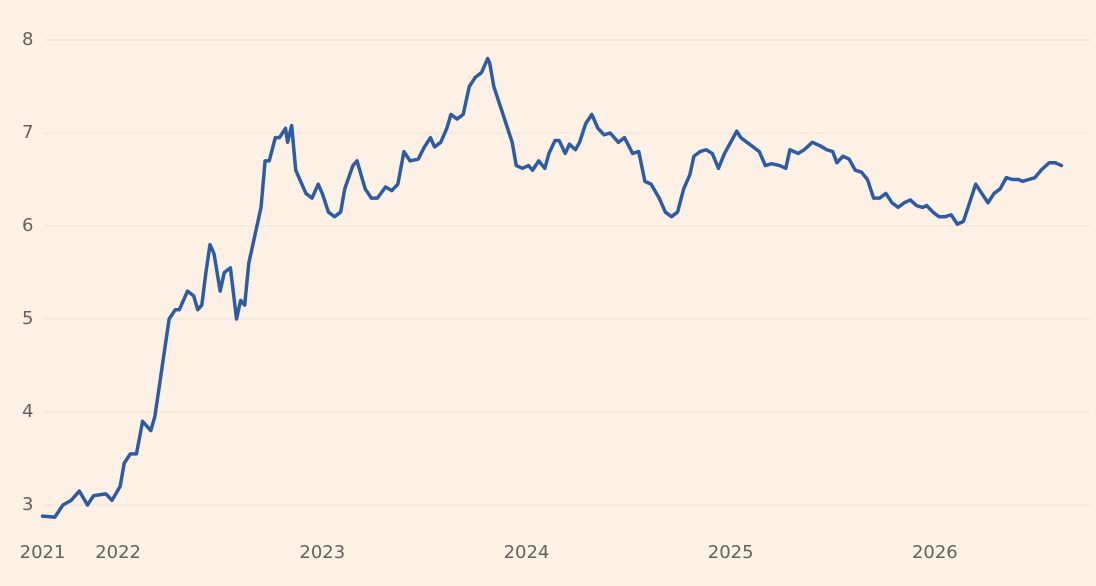 The height and width of the screenshot is (586, 1096). I want to click on x-tick-label: 2025, so click(731, 552).